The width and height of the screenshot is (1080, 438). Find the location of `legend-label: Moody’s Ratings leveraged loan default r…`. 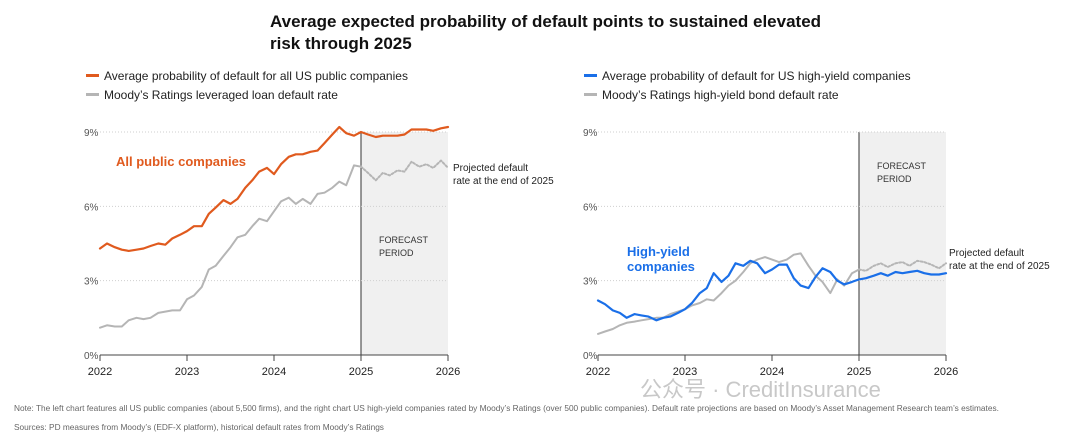

legend-label: Moody’s Ratings leveraged loan default r… is located at coordinates (221, 94).